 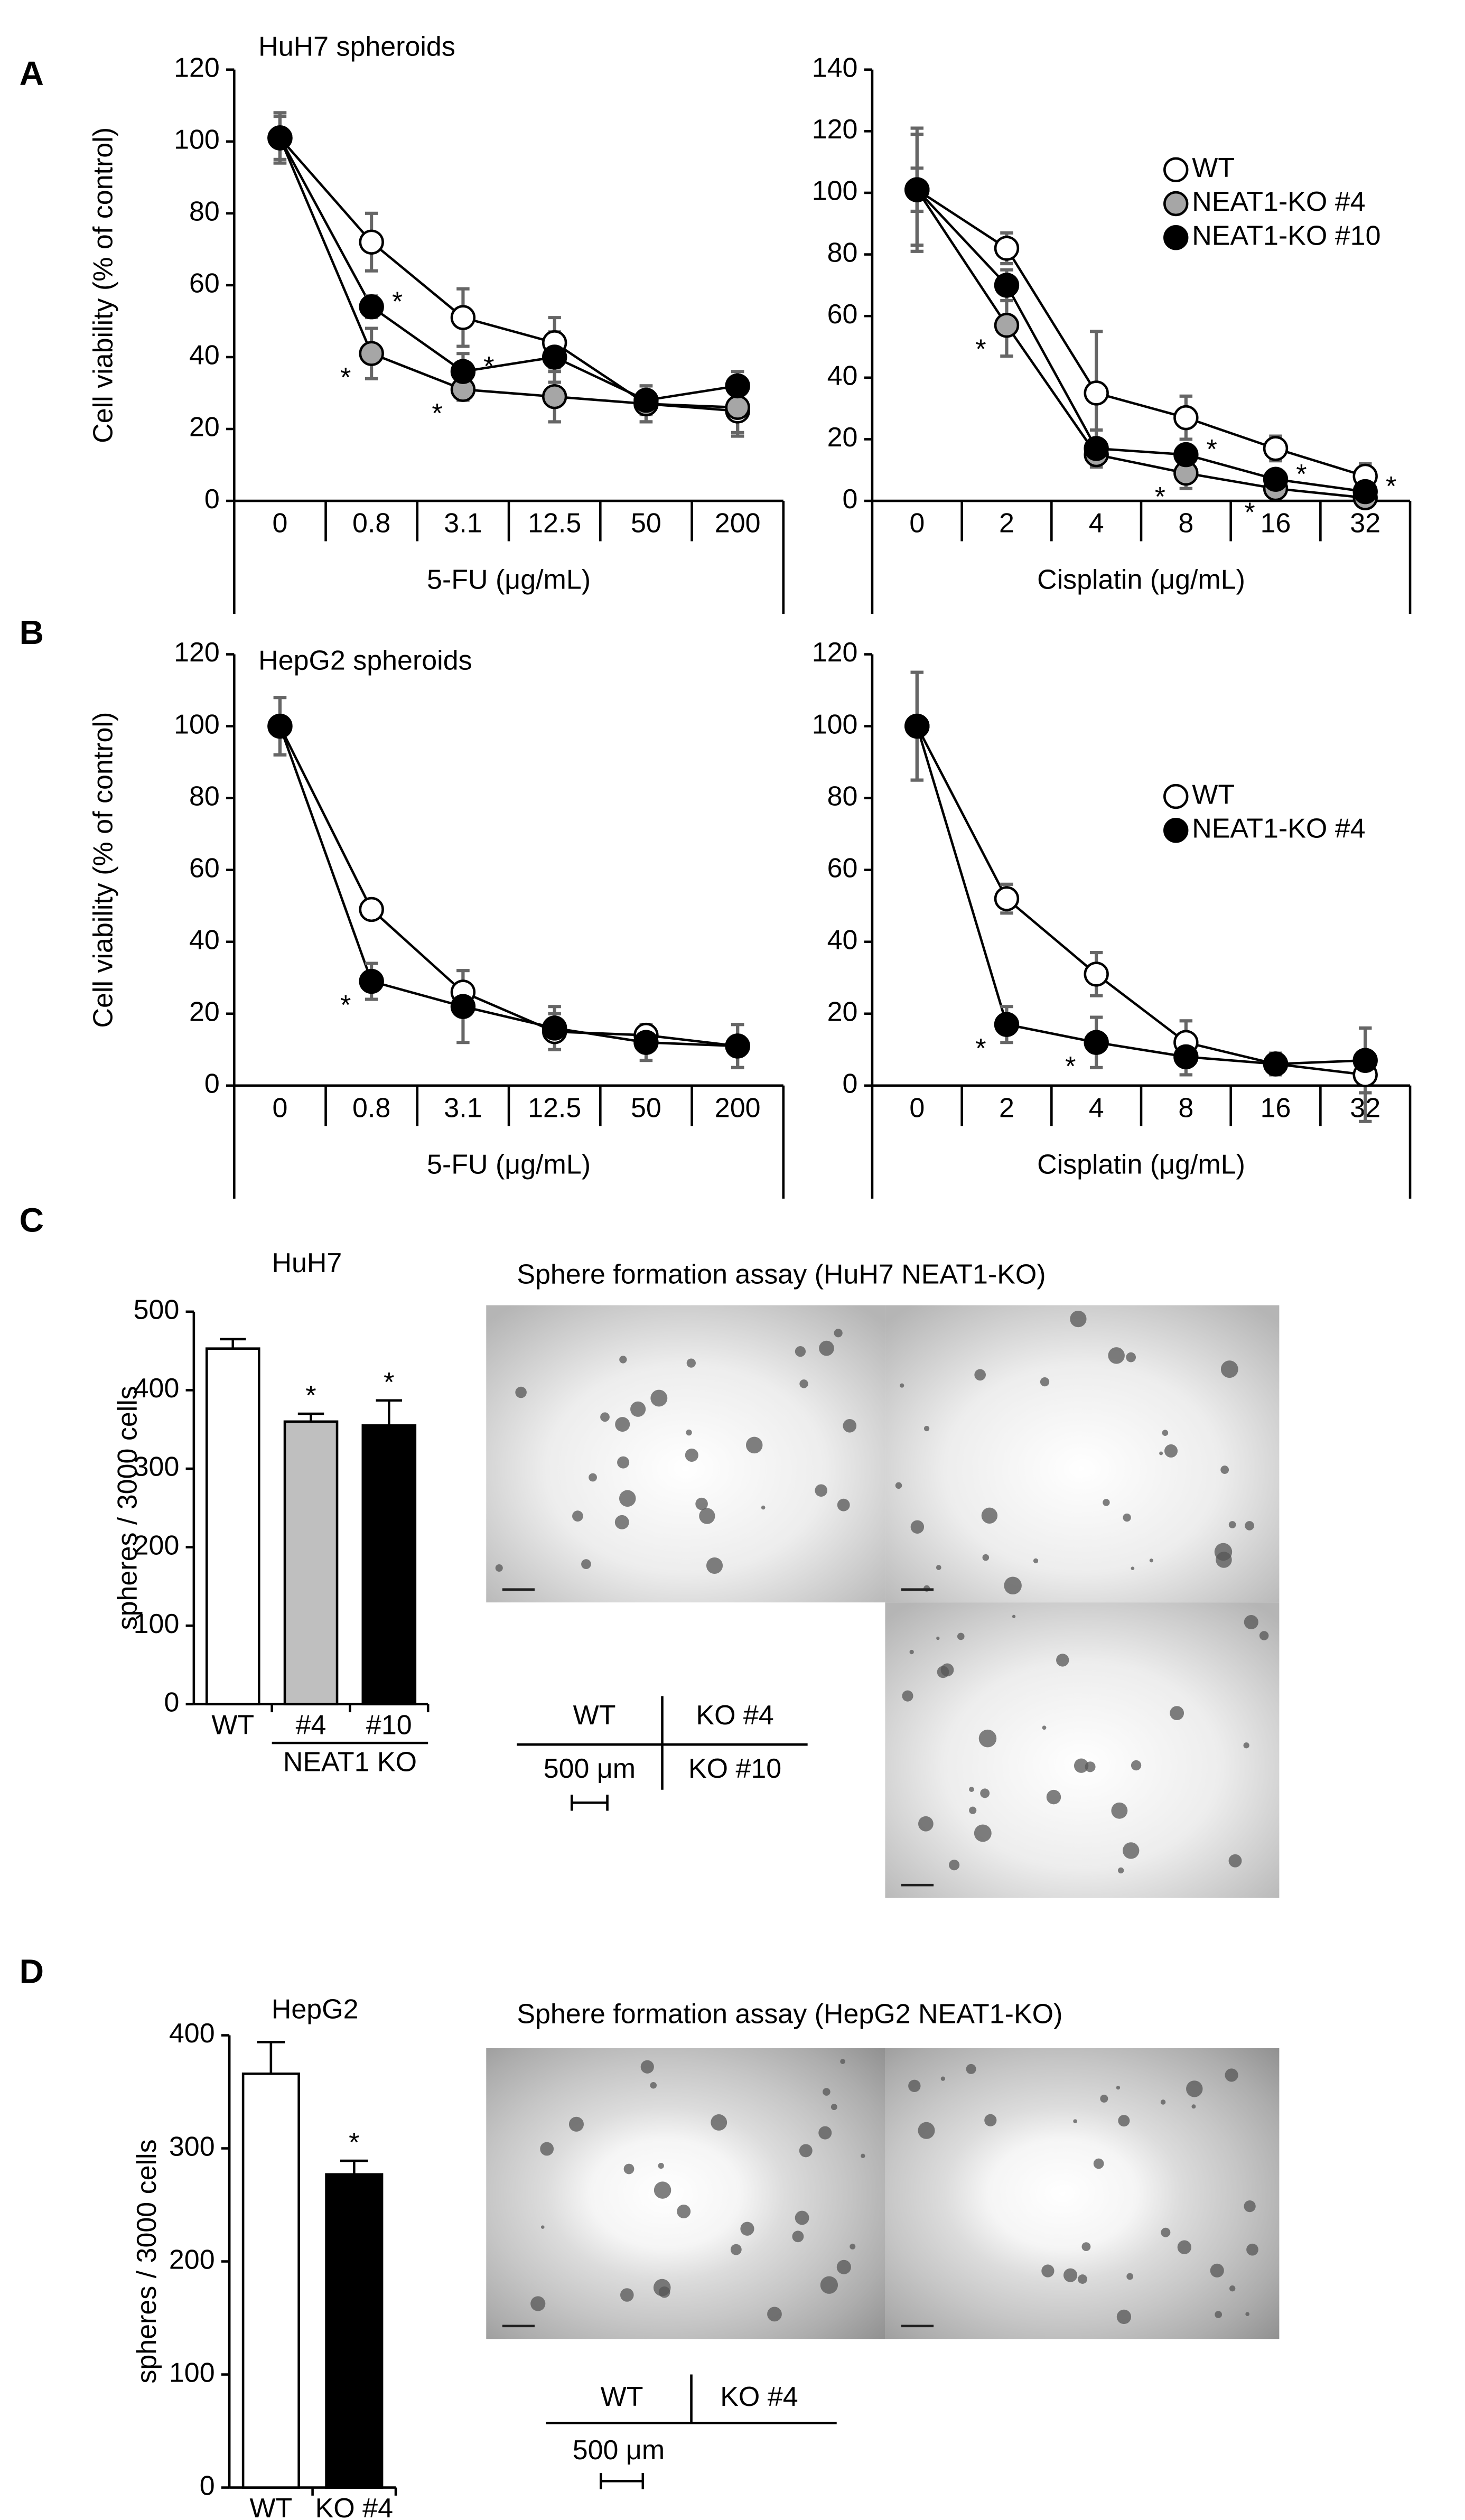 I want to click on y-tick-label: 20, so click(x=842, y=437).